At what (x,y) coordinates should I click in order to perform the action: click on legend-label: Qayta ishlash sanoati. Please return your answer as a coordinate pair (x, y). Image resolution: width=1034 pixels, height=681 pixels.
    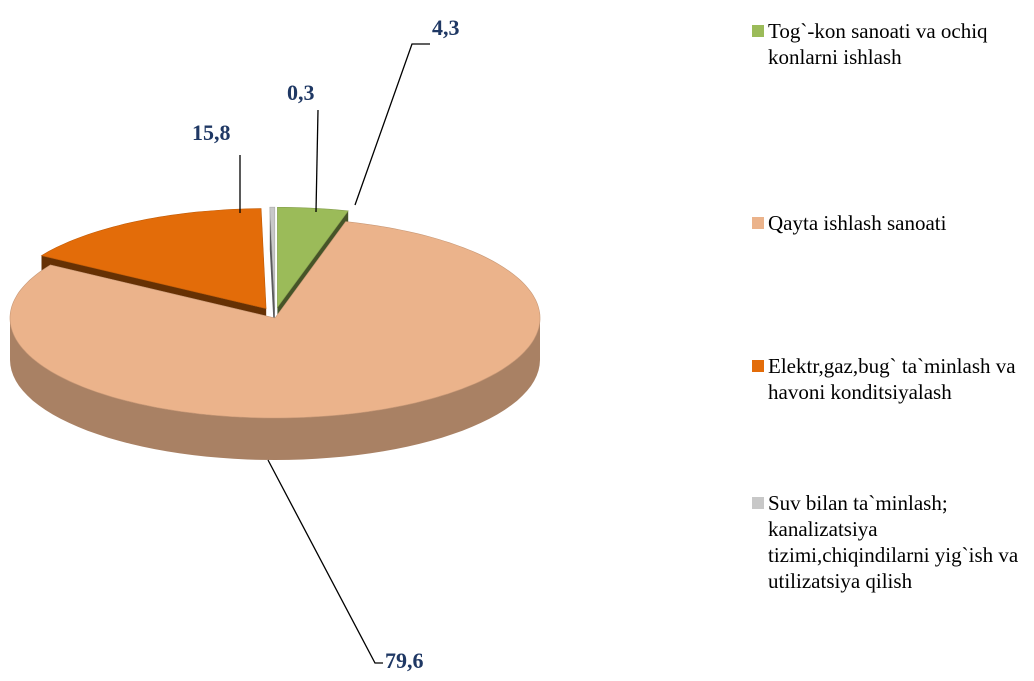
    Looking at the image, I should click on (857, 223).